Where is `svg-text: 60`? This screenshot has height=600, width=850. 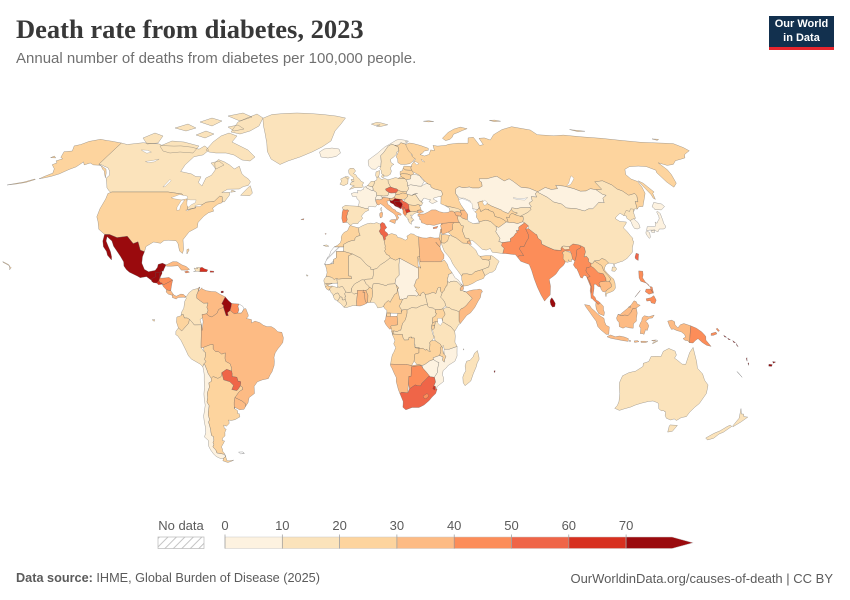 svg-text: 60 is located at coordinates (569, 525).